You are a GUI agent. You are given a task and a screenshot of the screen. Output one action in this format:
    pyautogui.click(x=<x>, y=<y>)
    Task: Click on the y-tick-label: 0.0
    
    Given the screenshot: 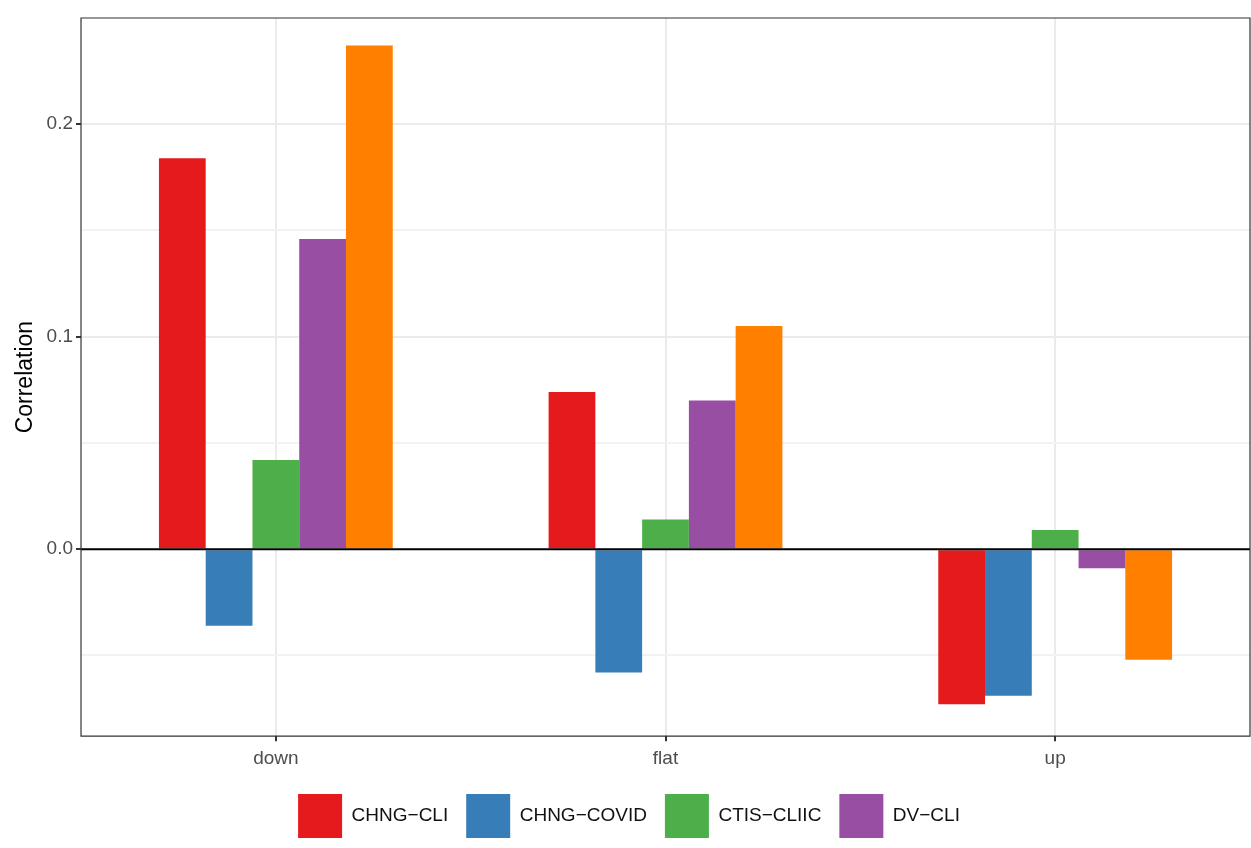 What is the action you would take?
    pyautogui.click(x=60, y=548)
    